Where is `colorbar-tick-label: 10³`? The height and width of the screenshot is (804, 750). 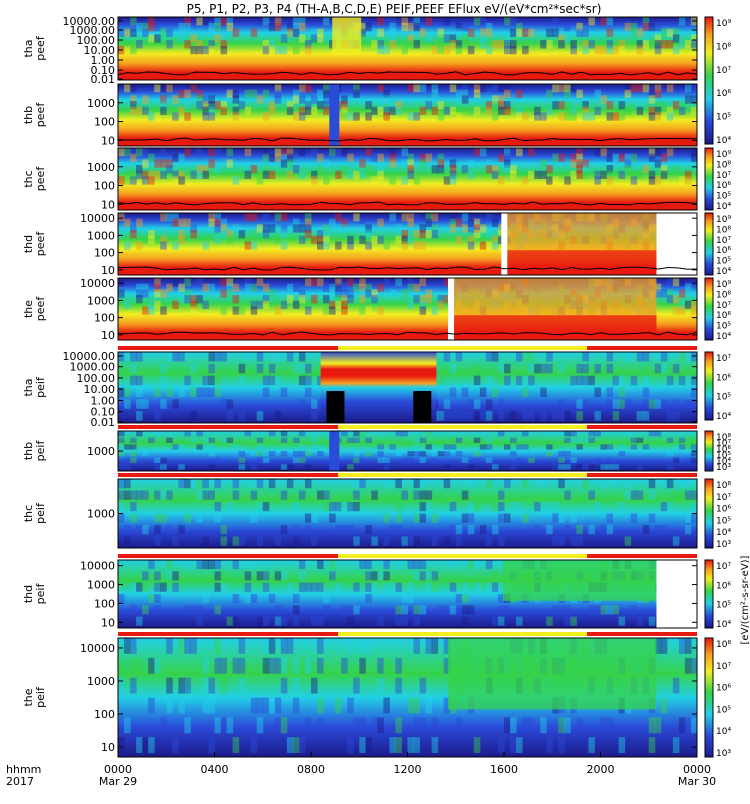 colorbar-tick-label: 10³ is located at coordinates (723, 754).